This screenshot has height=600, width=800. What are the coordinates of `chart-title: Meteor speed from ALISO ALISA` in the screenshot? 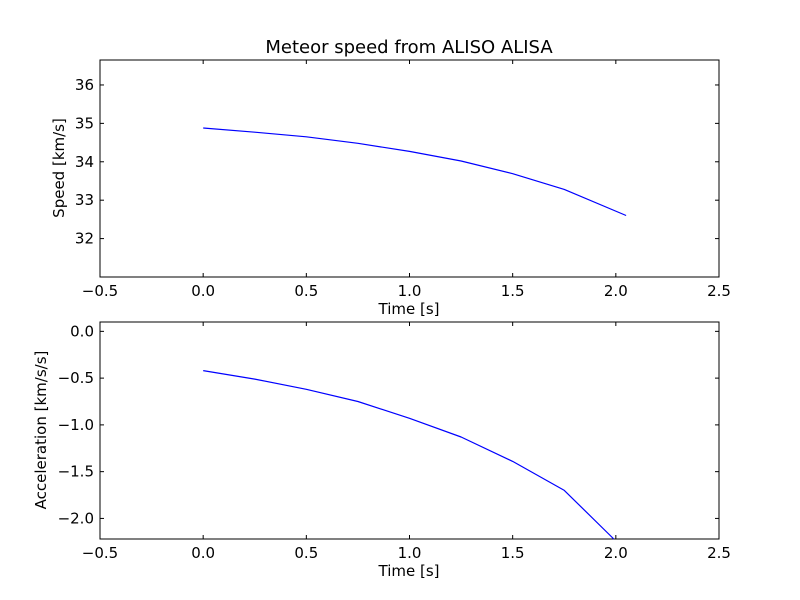 It's located at (409, 47).